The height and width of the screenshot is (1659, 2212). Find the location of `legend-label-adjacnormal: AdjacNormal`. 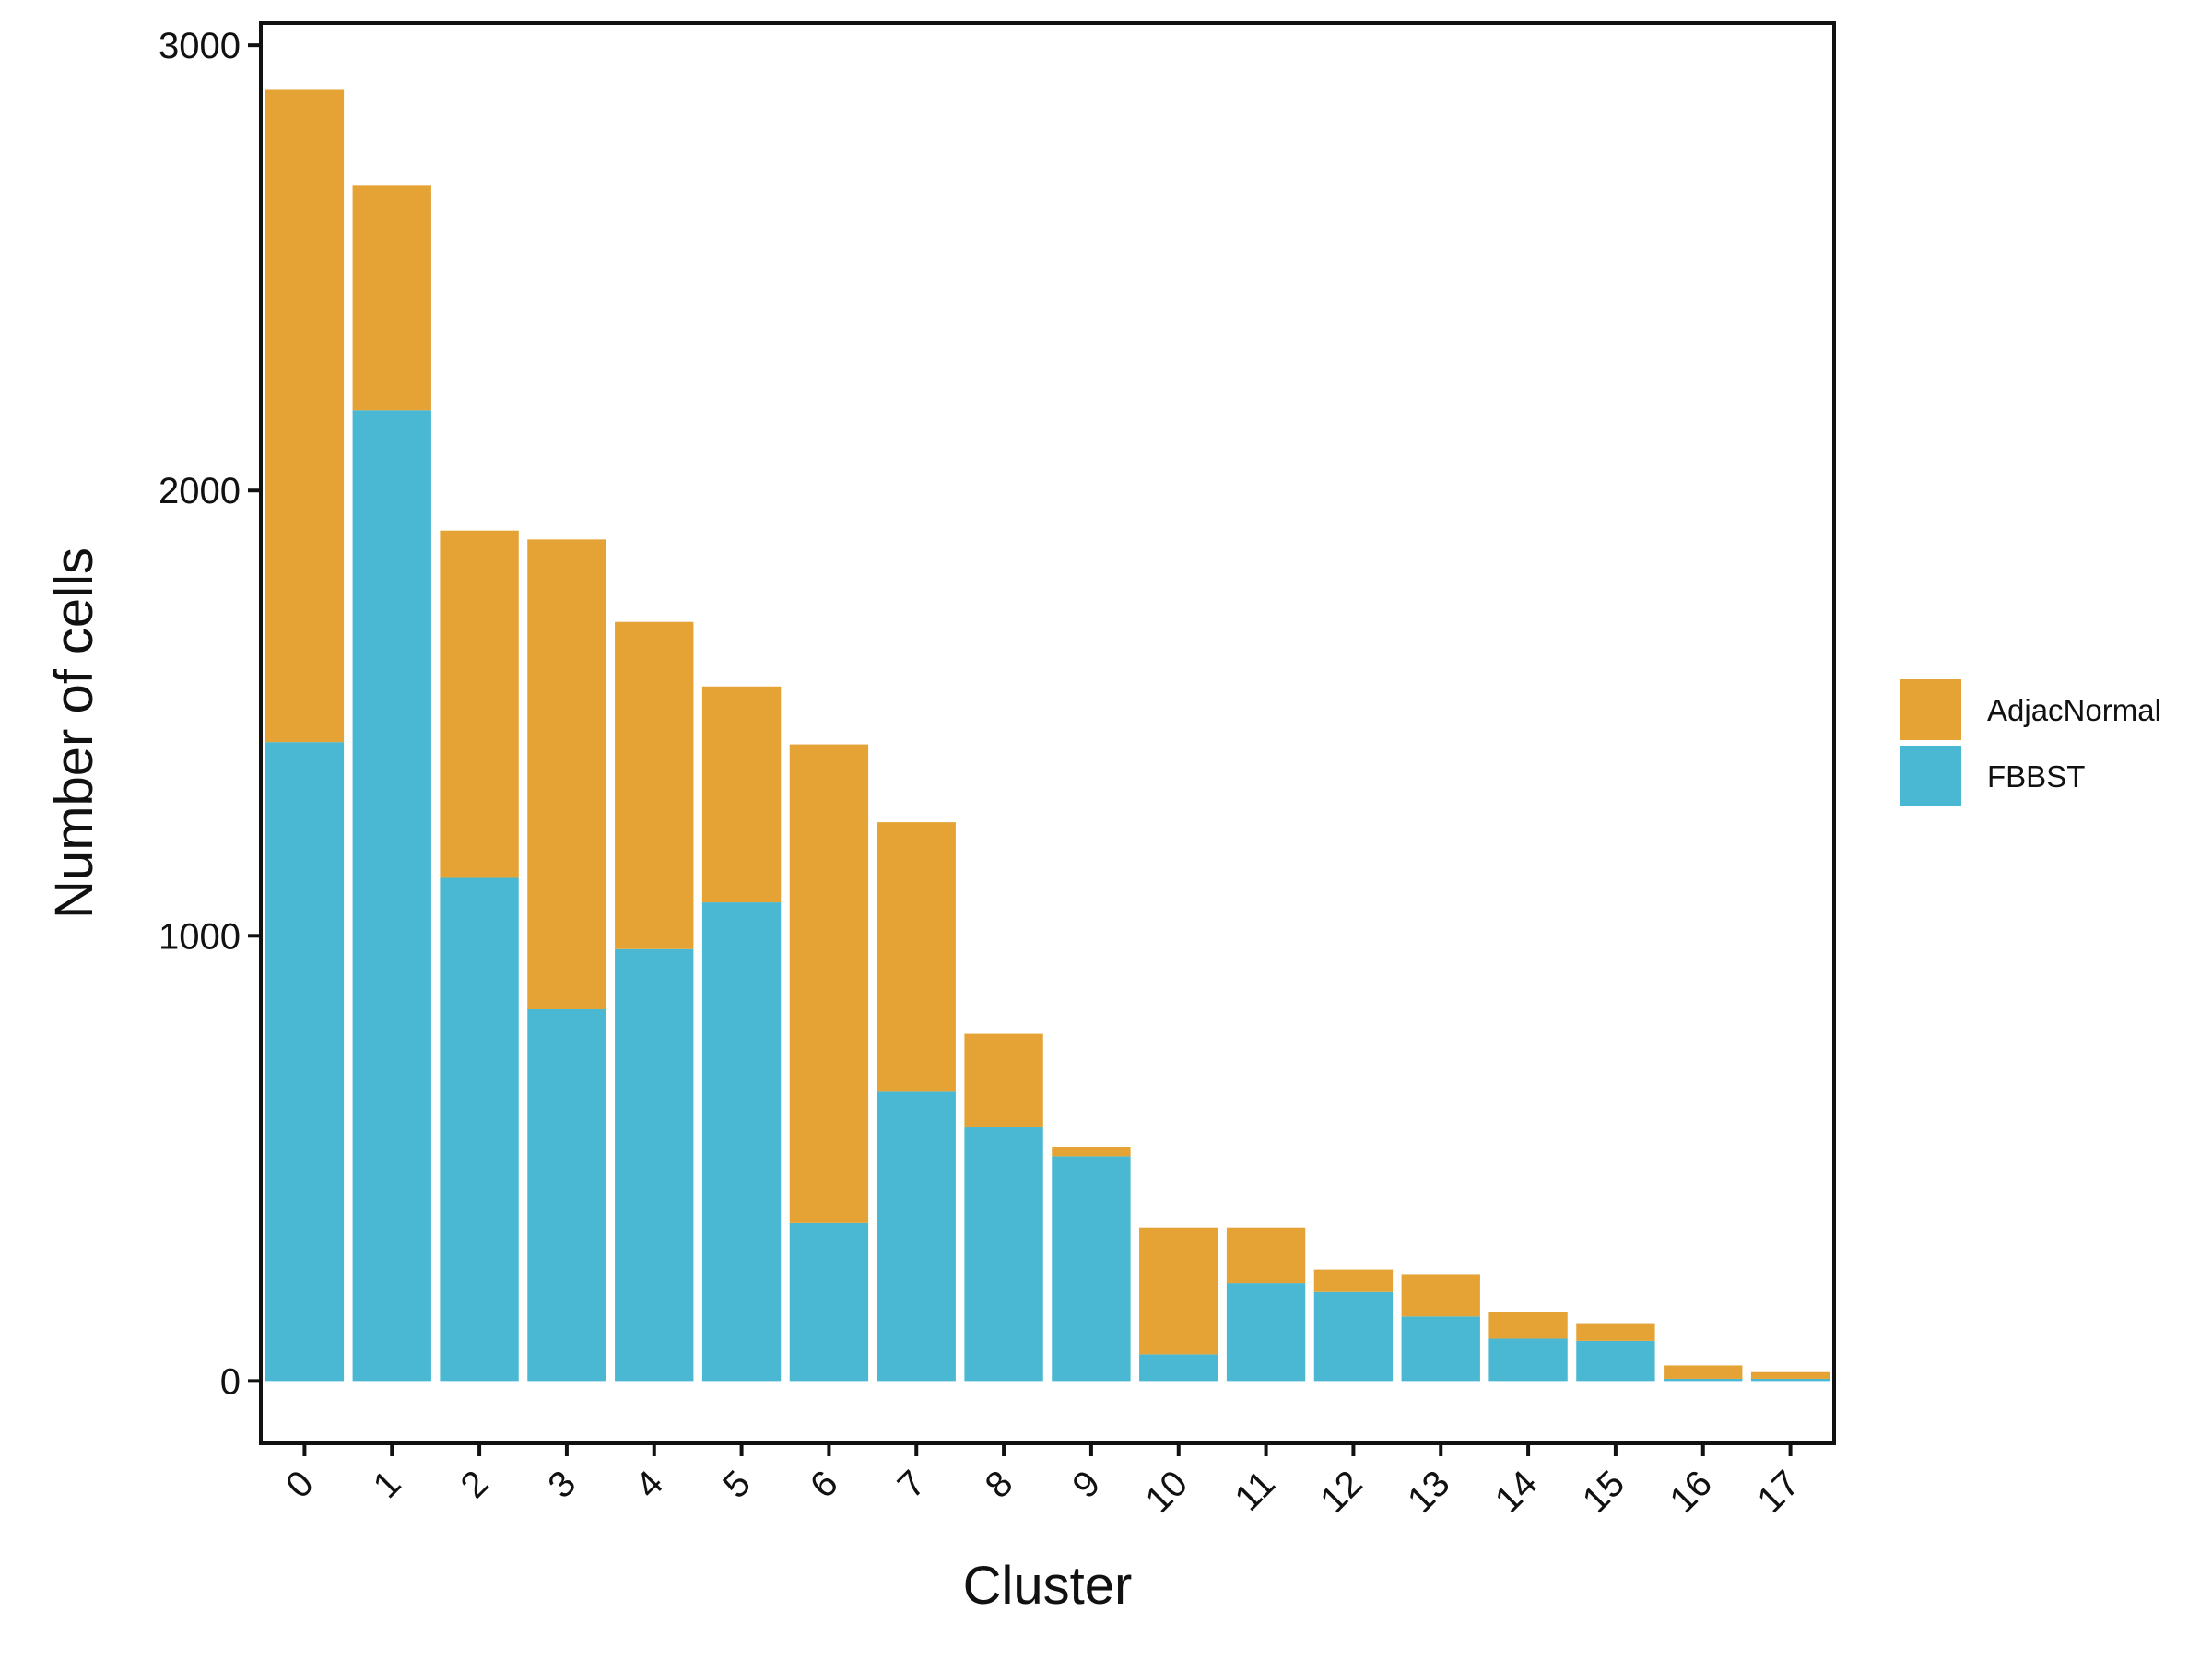

legend-label-adjacnormal: AdjacNormal is located at coordinates (2074, 710).